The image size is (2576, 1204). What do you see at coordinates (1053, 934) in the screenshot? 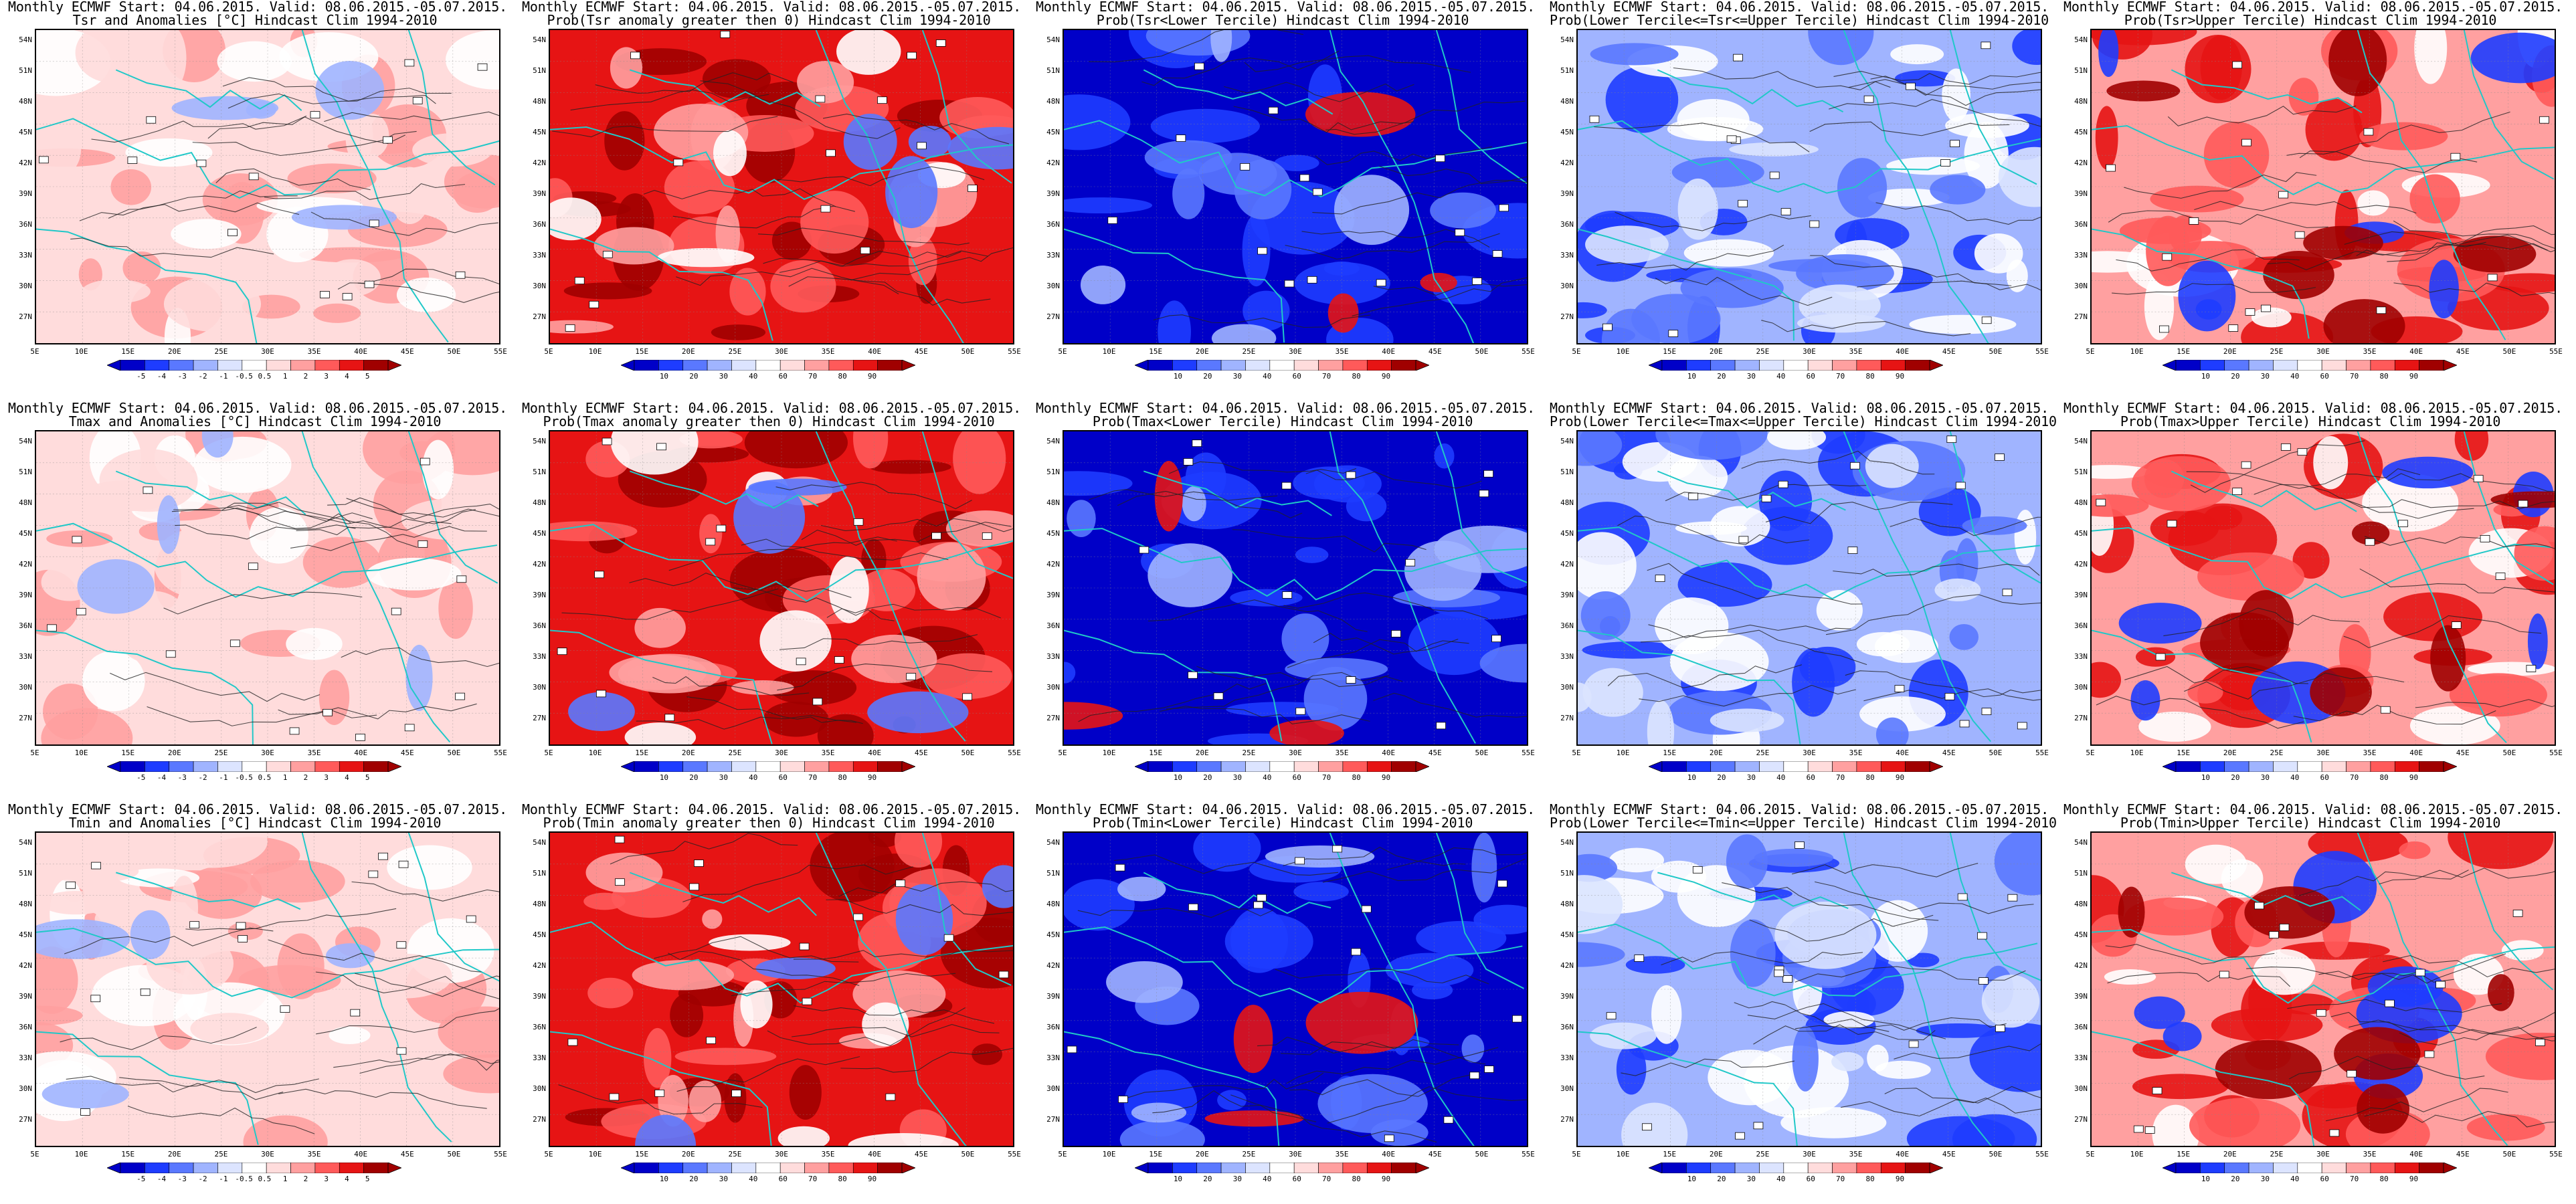
I see `latitude-label: 45N` at bounding box center [1053, 934].